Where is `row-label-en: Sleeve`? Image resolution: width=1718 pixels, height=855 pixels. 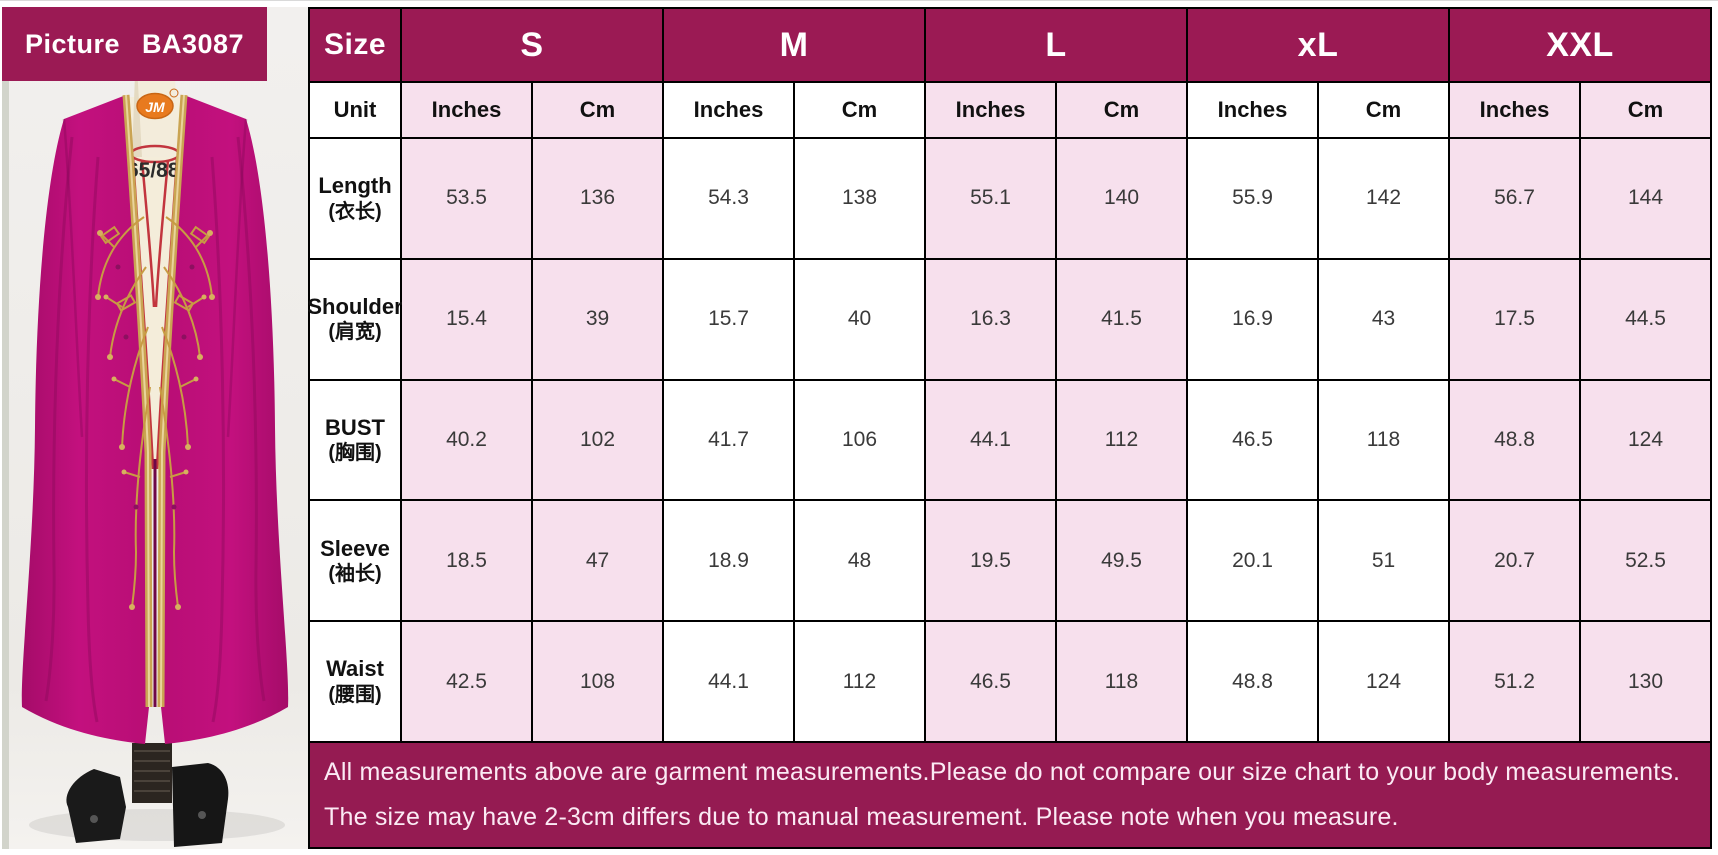 row-label-en: Sleeve is located at coordinates (355, 548).